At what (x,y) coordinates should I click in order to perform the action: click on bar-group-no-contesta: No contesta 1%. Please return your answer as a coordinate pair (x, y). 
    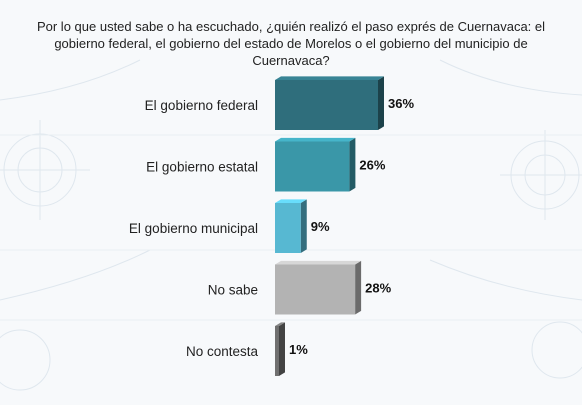
    Looking at the image, I should click on (247, 349).